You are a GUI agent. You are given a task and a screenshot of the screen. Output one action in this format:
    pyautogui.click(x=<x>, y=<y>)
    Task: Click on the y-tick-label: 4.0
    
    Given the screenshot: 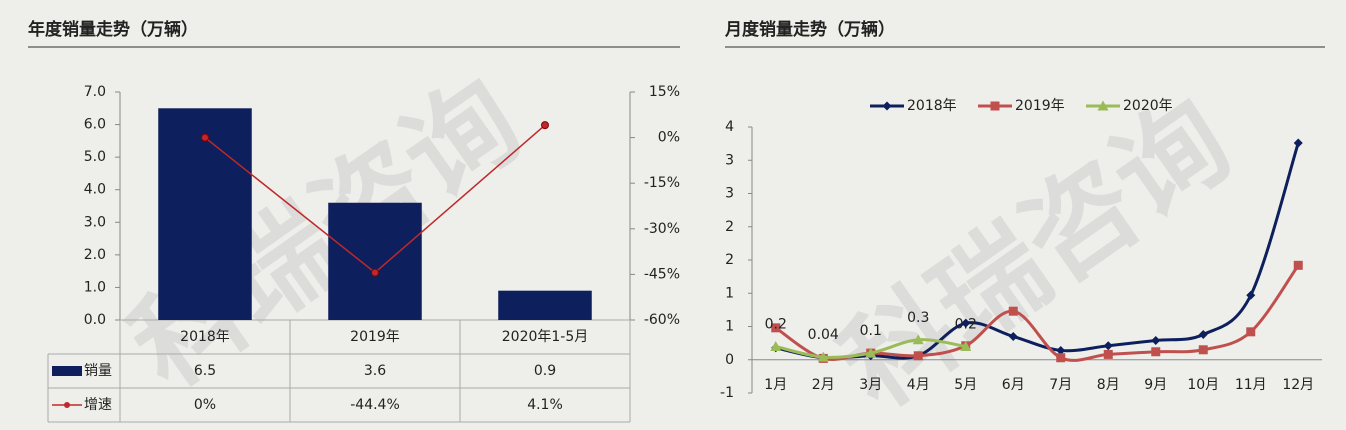 What is the action you would take?
    pyautogui.click(x=95, y=190)
    